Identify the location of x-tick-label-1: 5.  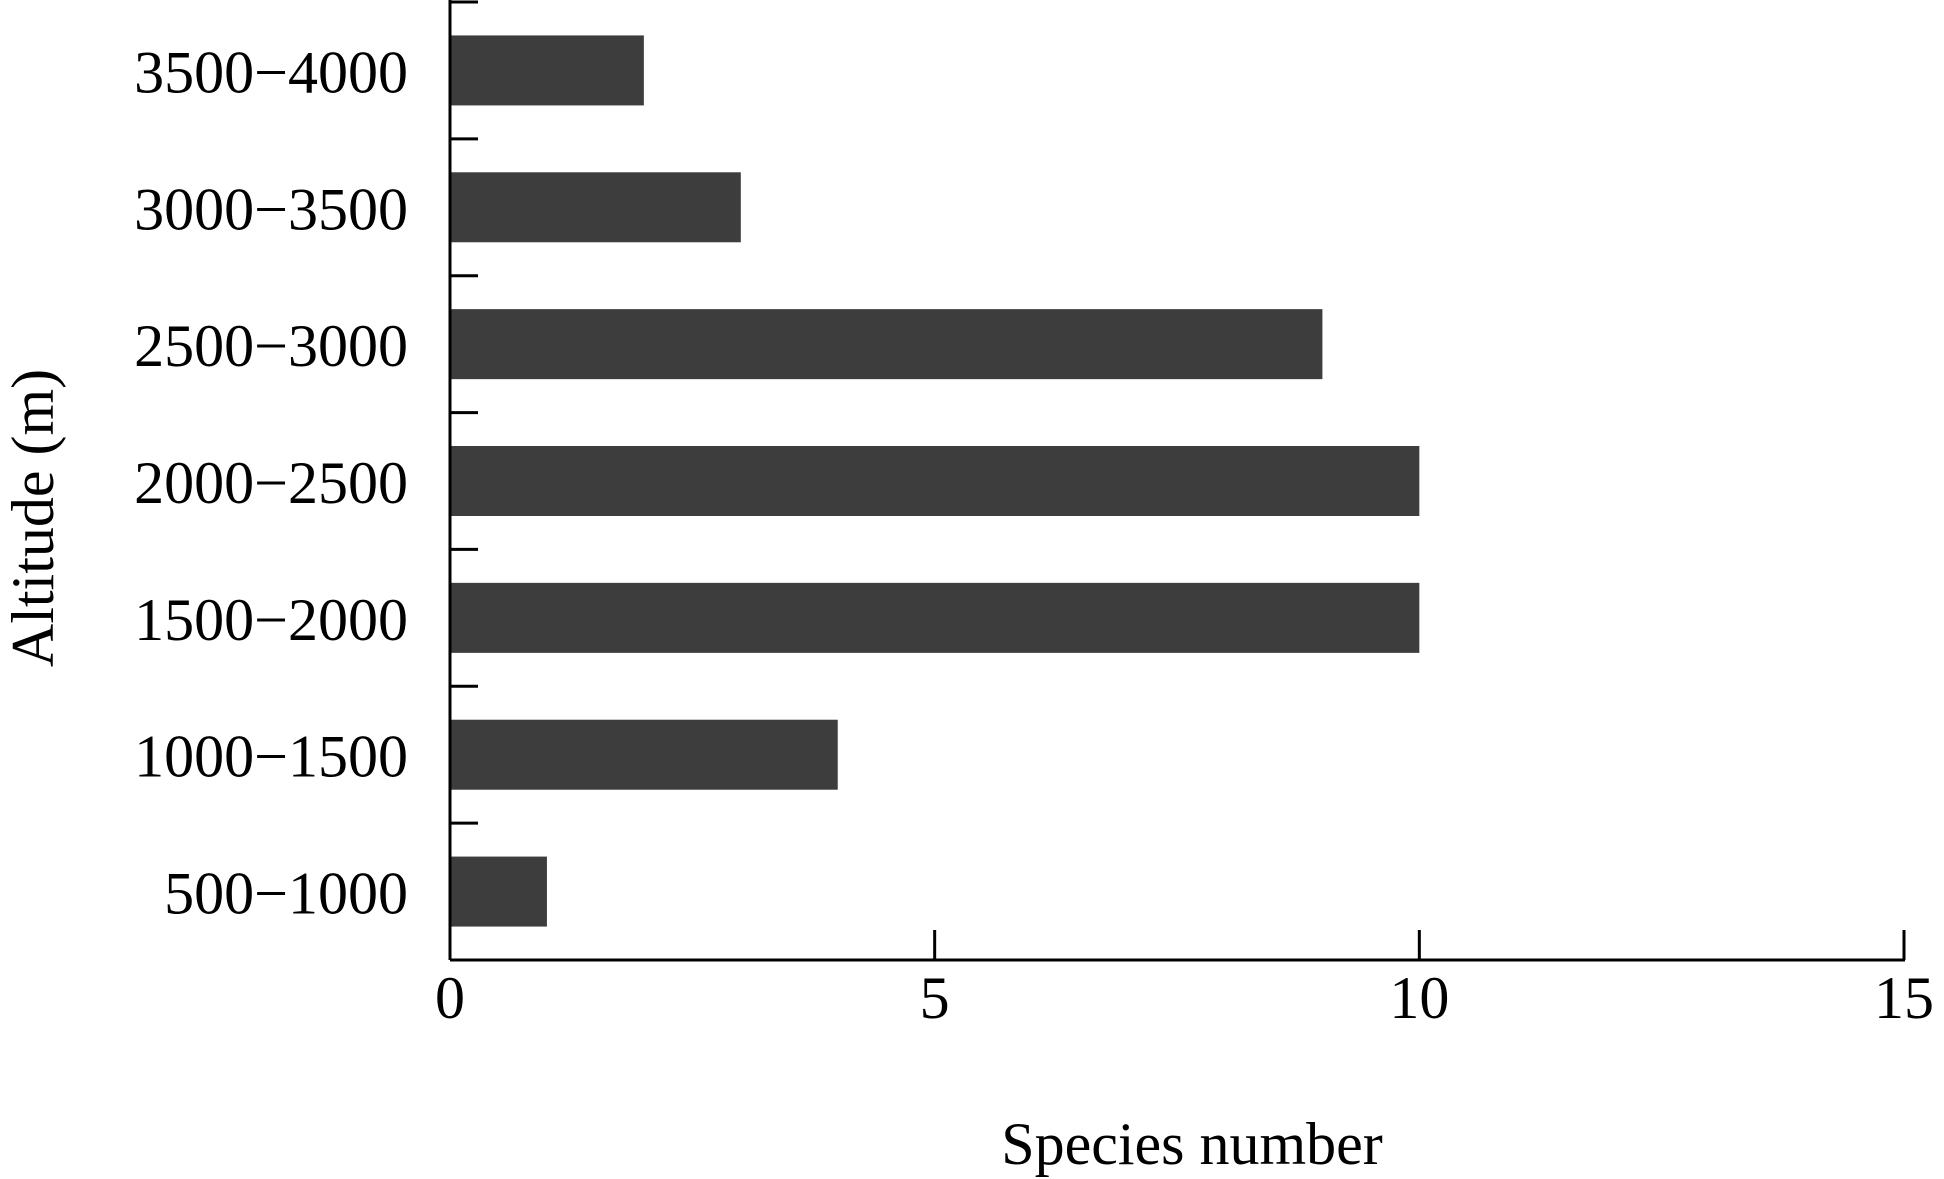
(935, 998).